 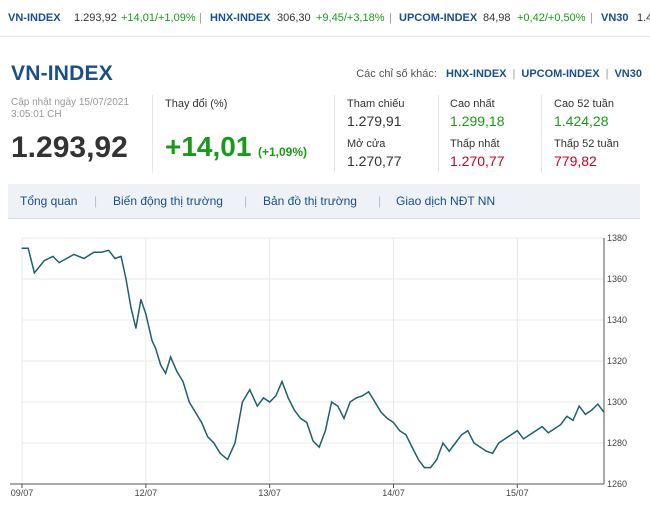 I want to click on current-index-value: 1.293,92, so click(x=69, y=147).